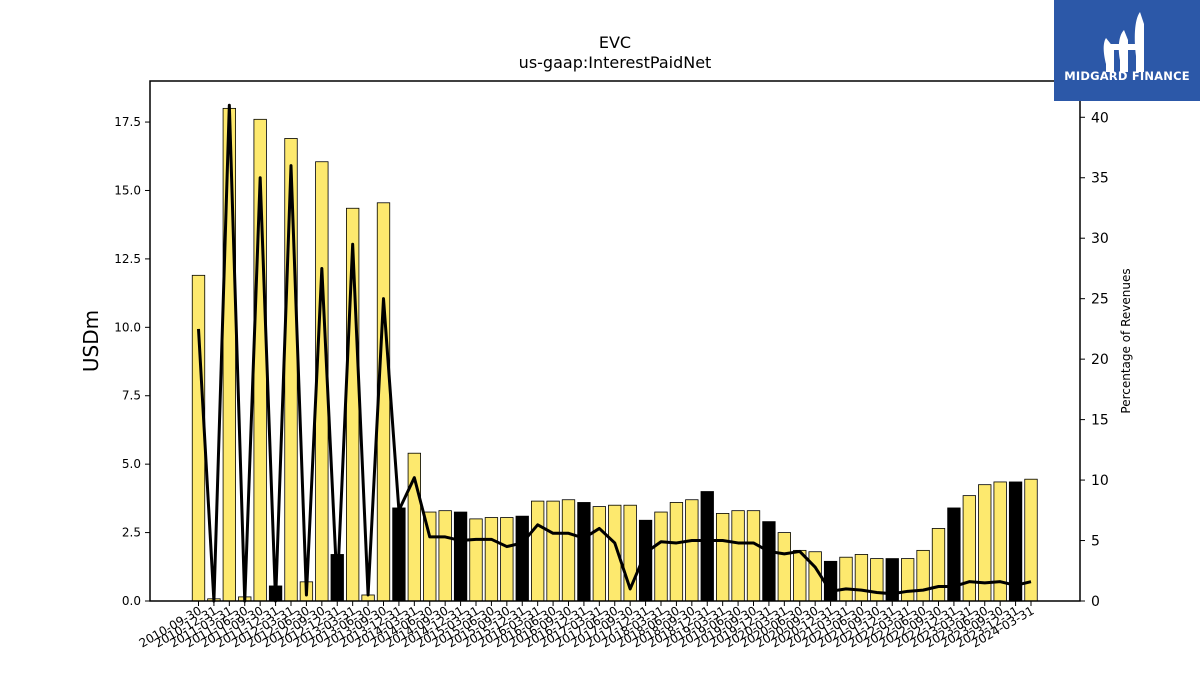 This screenshot has width=1200, height=675. Describe the element at coordinates (1100, 300) in the screenshot. I see `y2-tick-label: 25` at that location.